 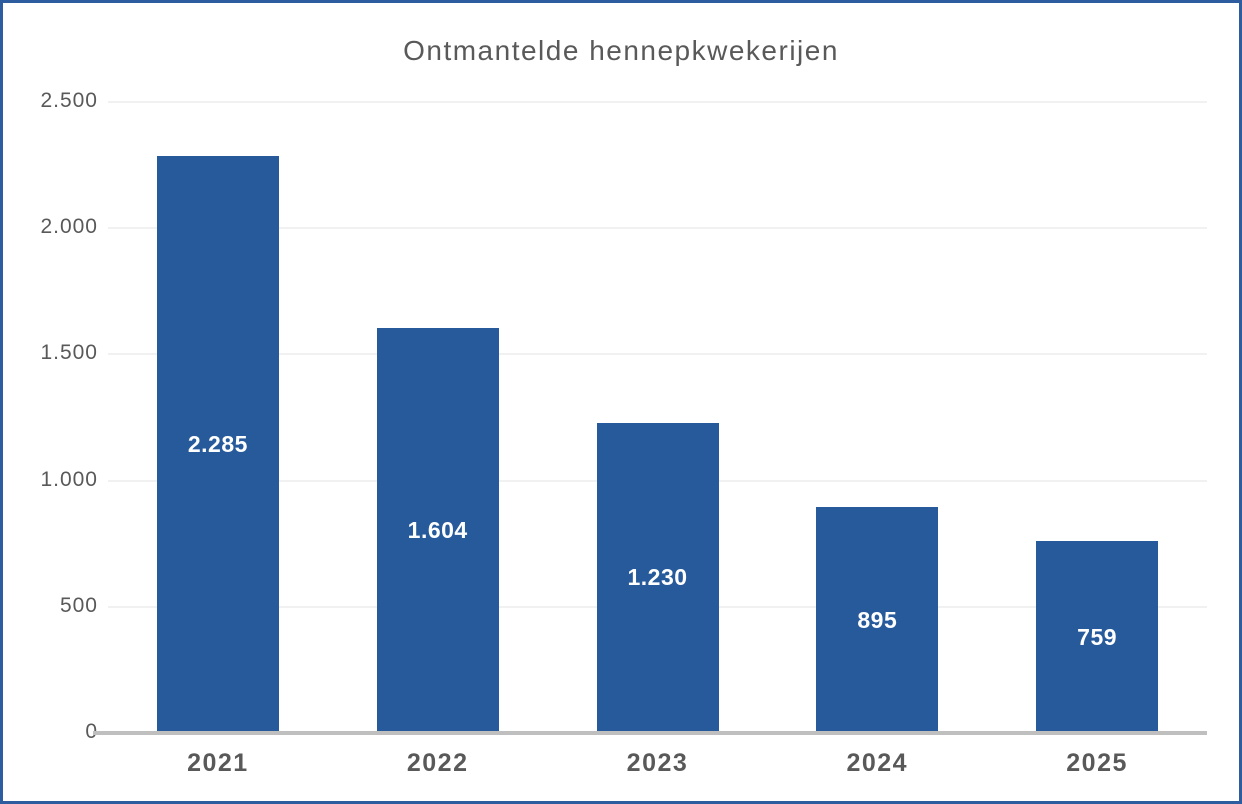 I want to click on y-tick-label: 2.000, so click(x=69, y=227).